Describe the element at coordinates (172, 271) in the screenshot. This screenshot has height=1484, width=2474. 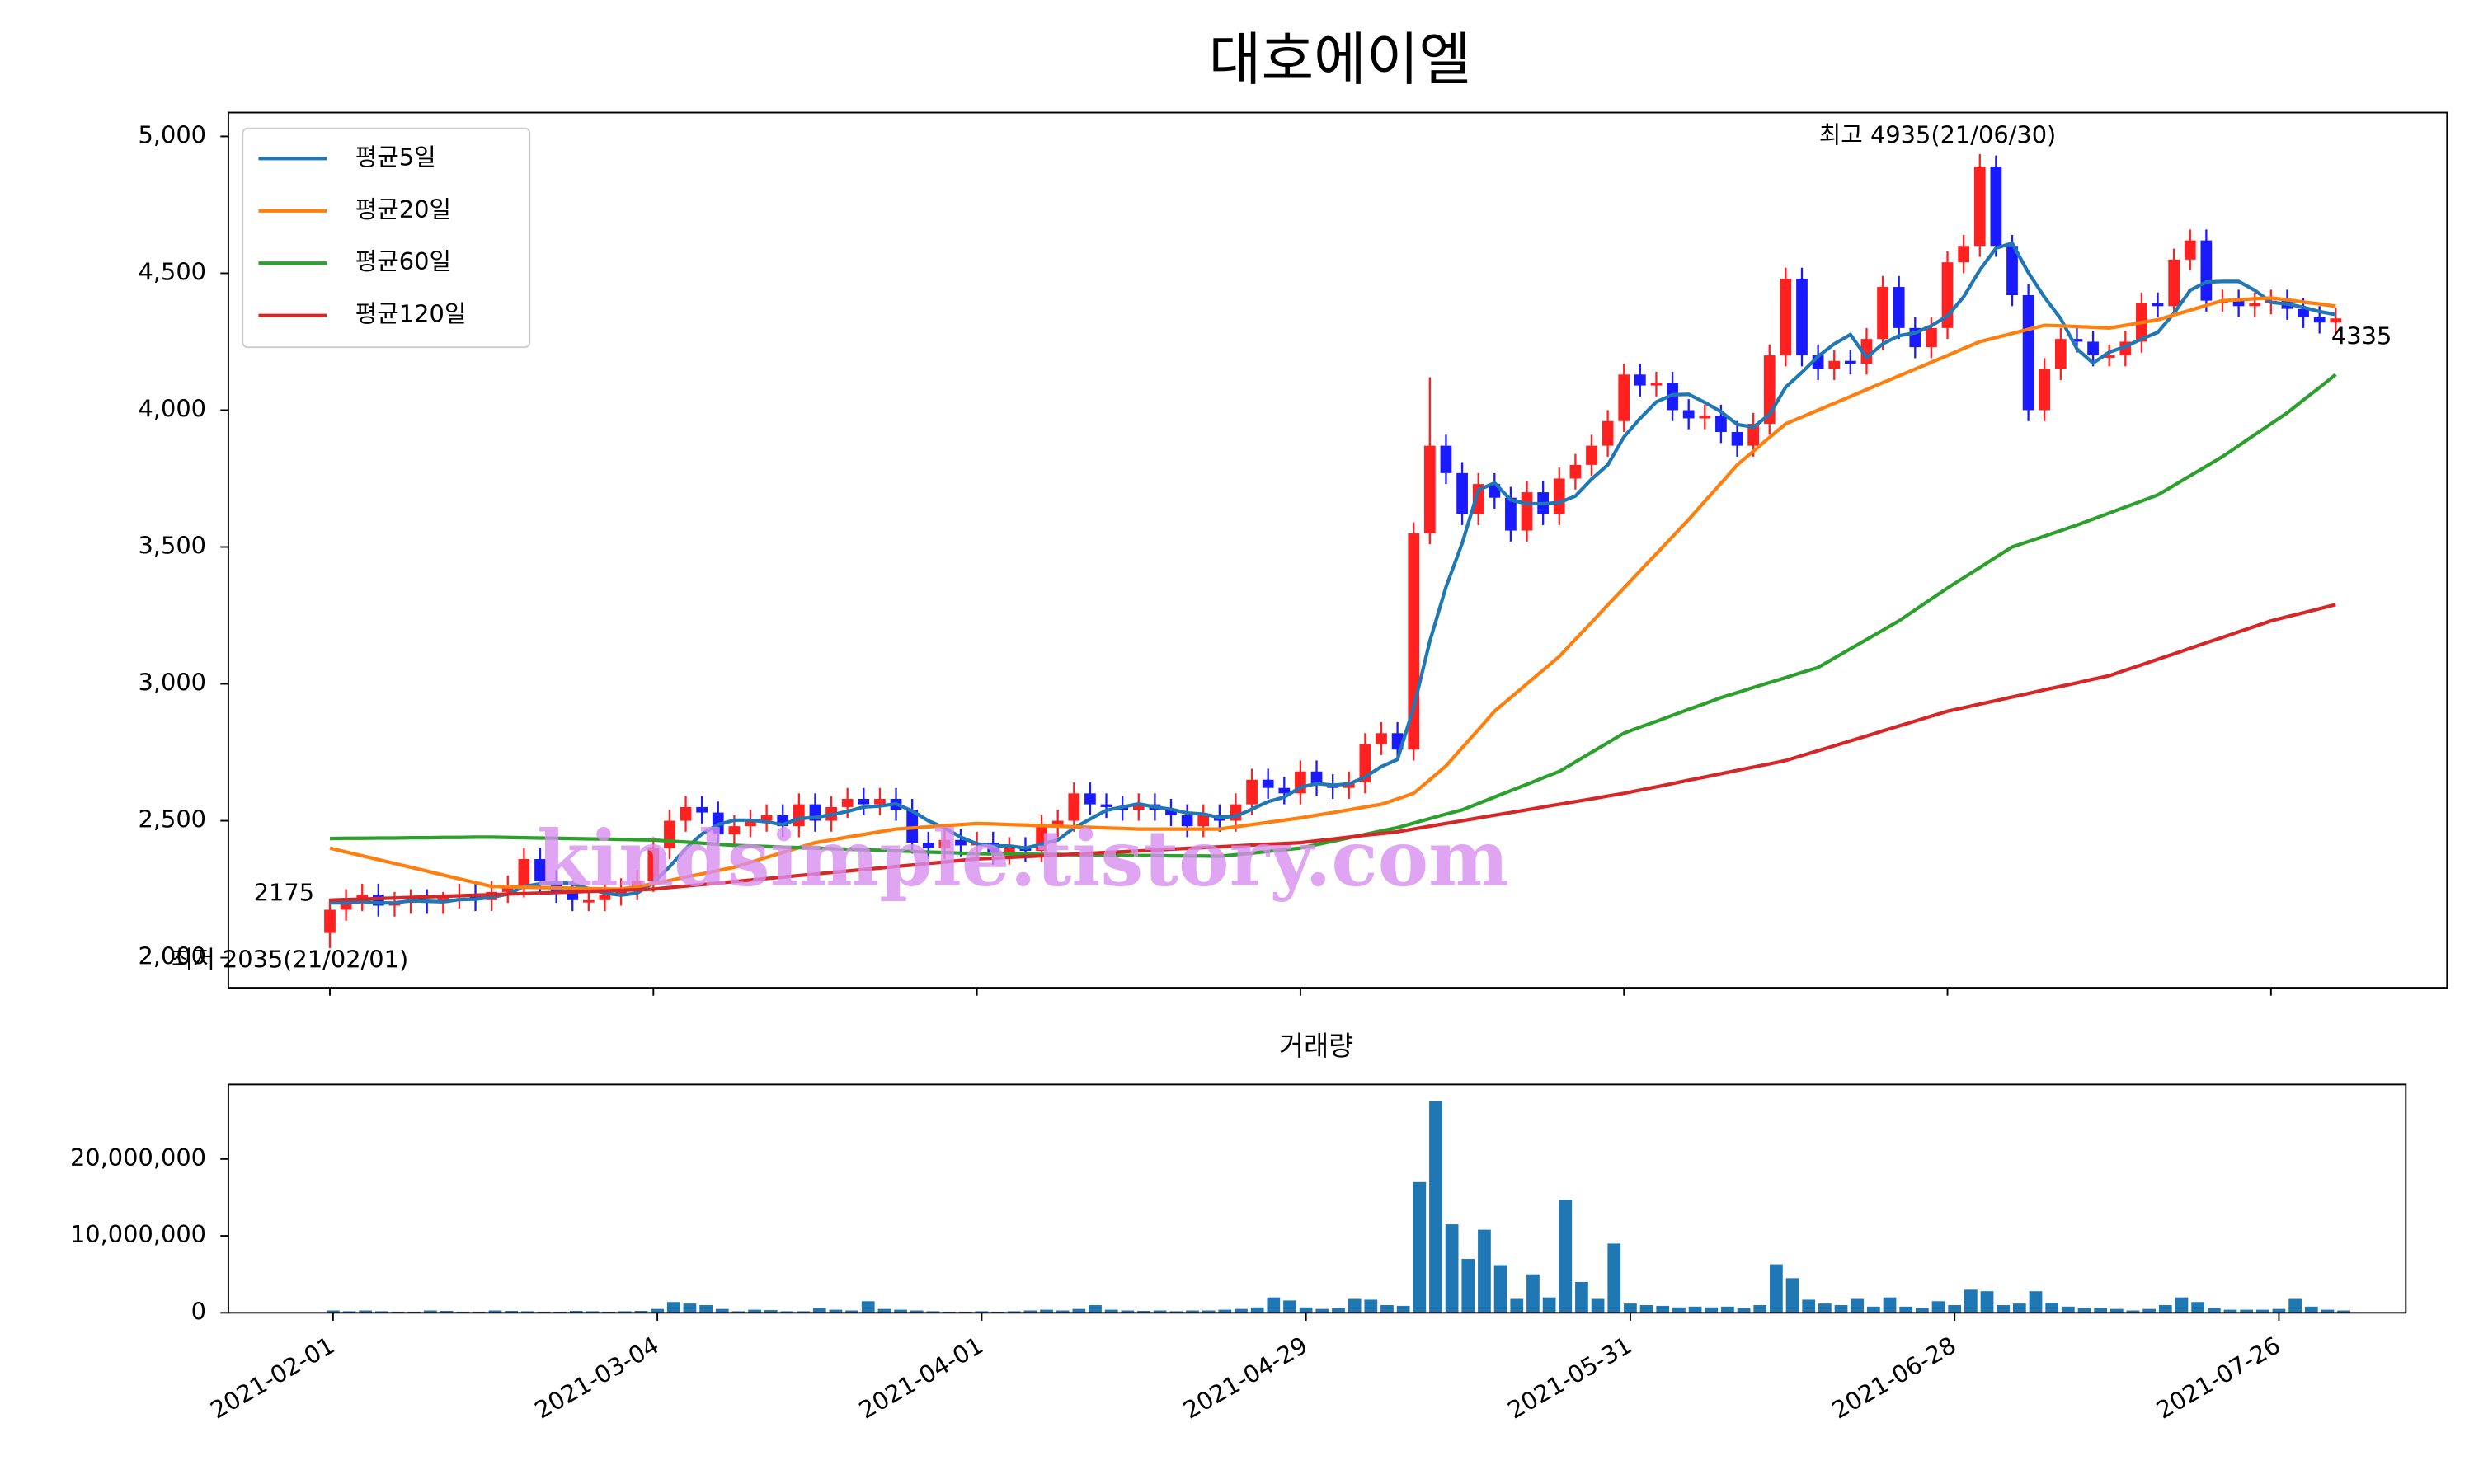
I see `y-tick-label: 4,500` at that location.